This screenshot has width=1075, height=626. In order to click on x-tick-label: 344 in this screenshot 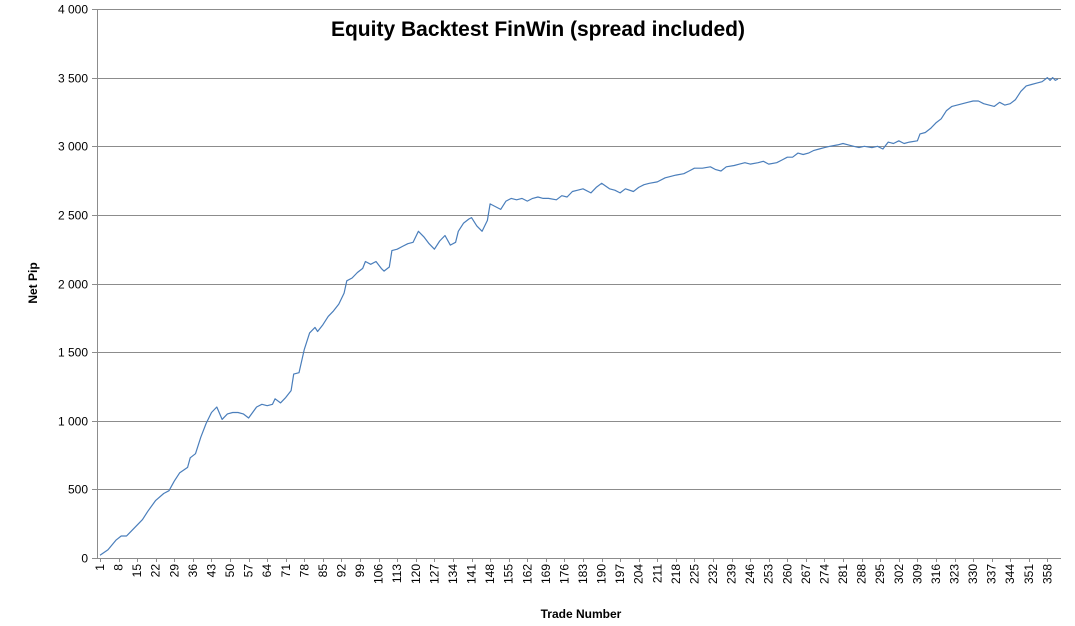, I will do `click(1010, 574)`.